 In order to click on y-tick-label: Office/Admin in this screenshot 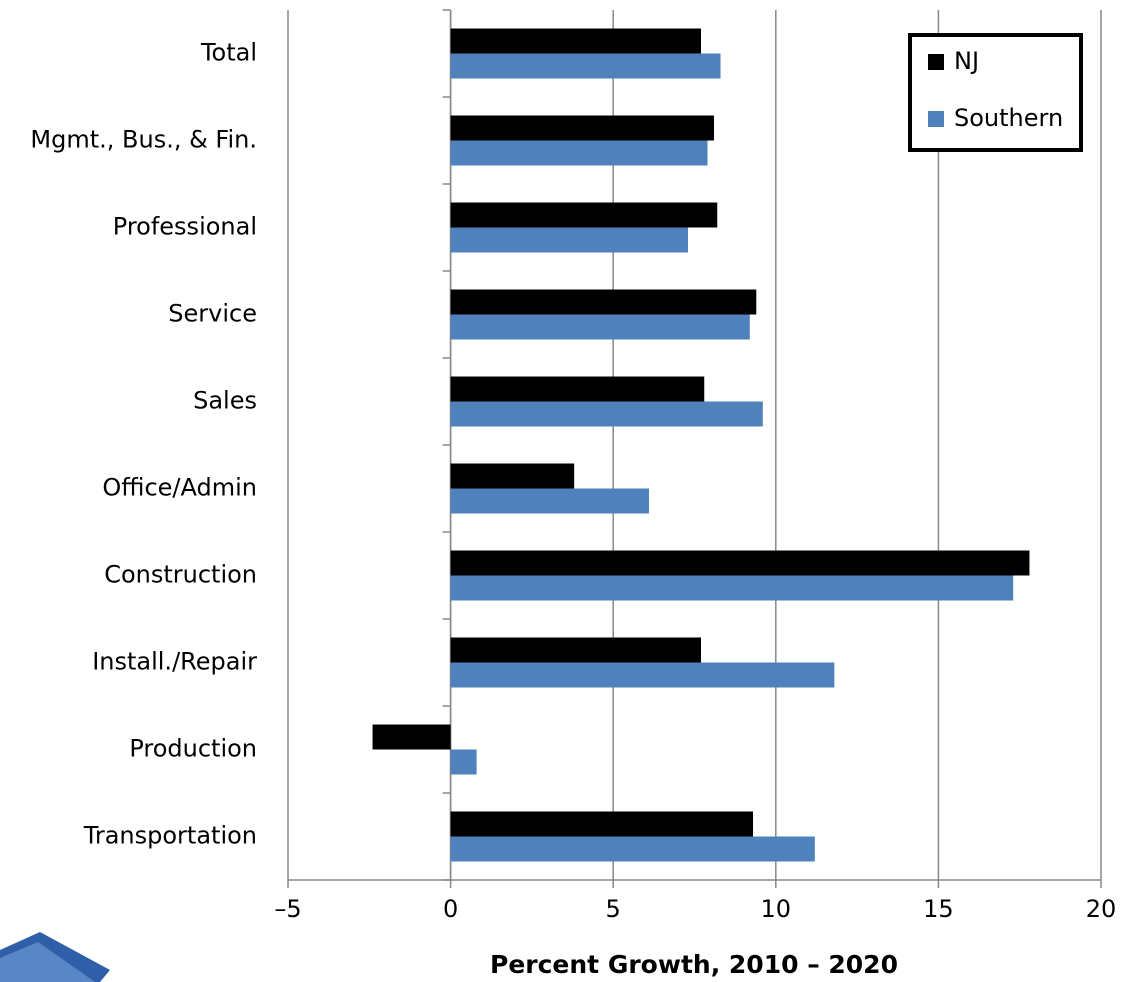, I will do `click(179, 488)`.